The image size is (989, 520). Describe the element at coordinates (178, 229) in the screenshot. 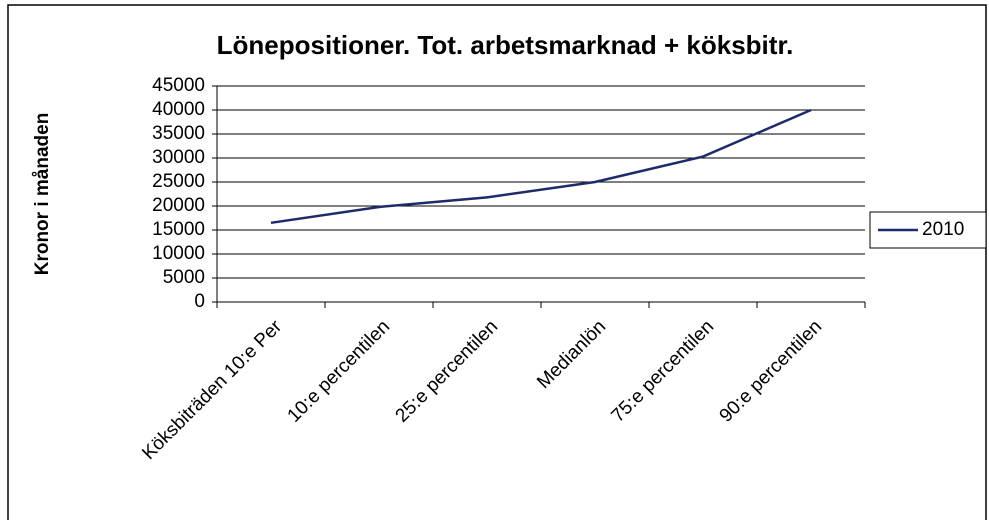

I see `y-tick-label: 15000` at that location.